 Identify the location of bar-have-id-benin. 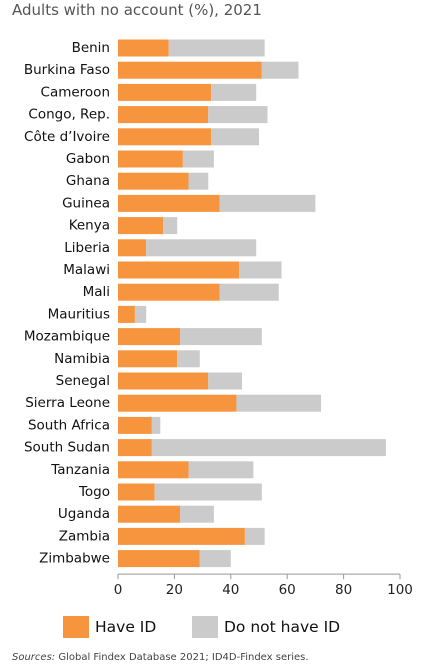
(143, 48).